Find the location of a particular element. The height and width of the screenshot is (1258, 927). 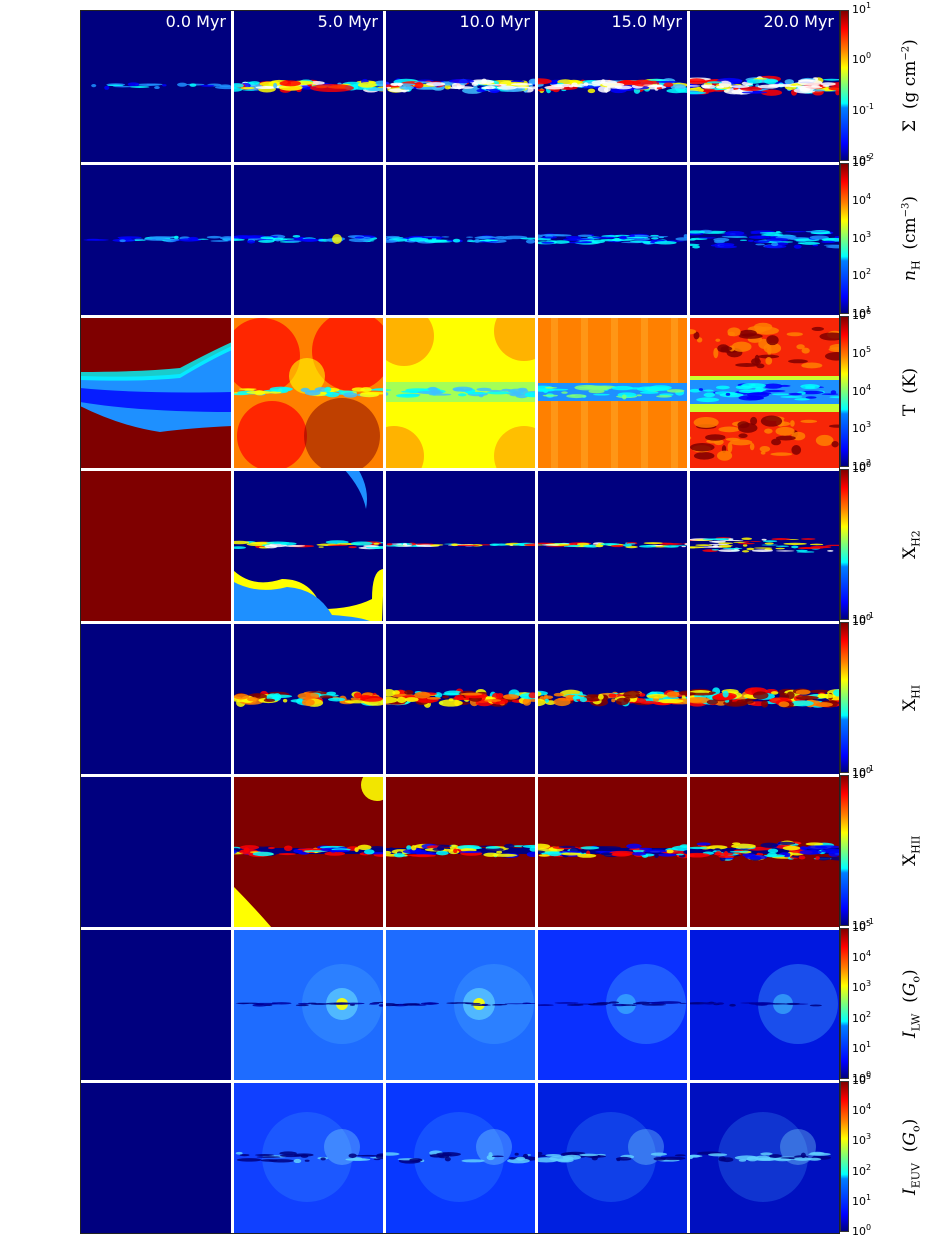

colorbar-XHII is located at coordinates (844, 850).